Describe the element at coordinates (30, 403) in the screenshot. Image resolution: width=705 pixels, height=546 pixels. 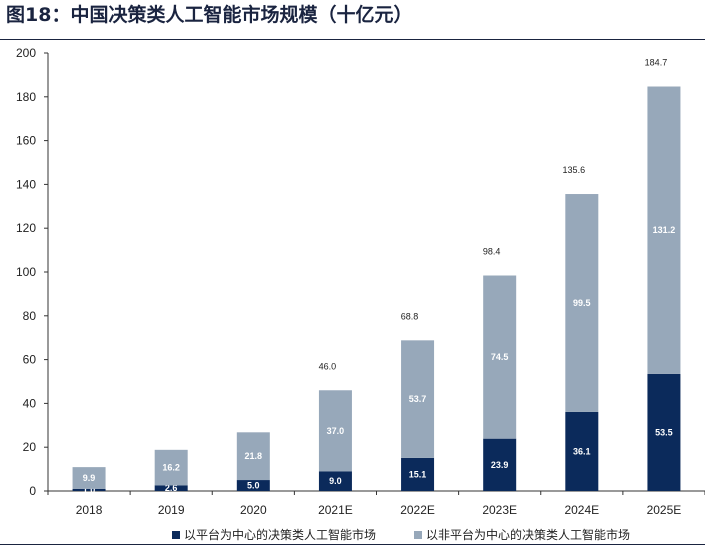
I see `y-tick-label: 40` at that location.